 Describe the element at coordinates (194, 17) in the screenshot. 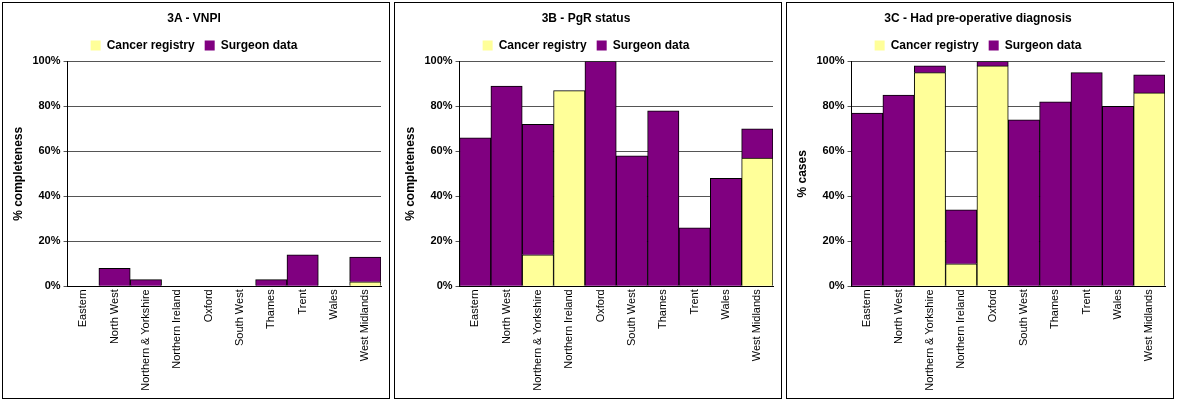

I see `chart-title: 3A - VNPI` at that location.